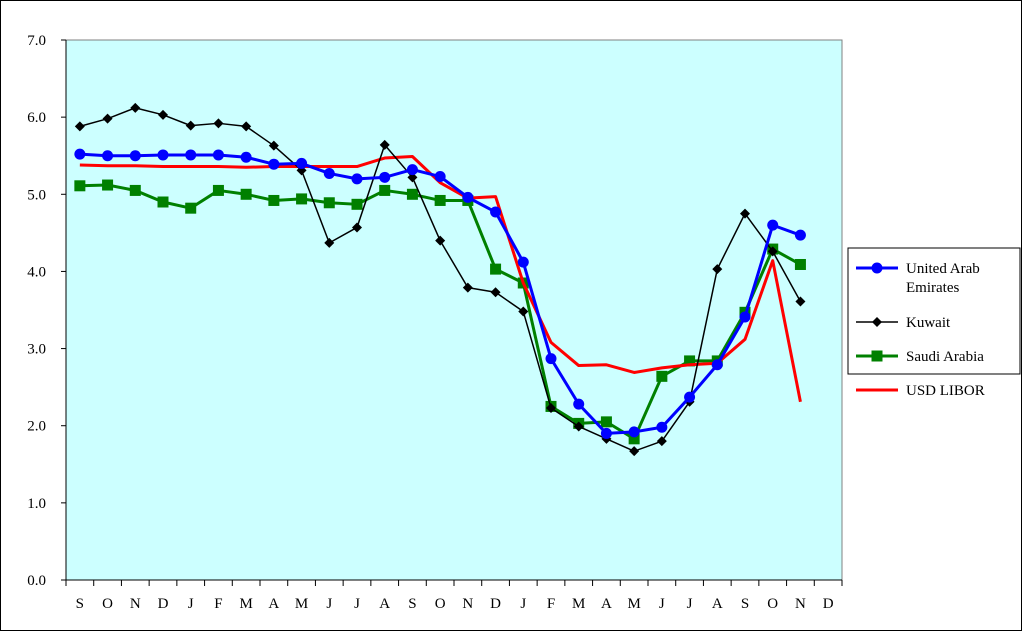 This screenshot has height=631, width=1022. What do you see at coordinates (36, 581) in the screenshot?
I see `y-tick-label: 0.0` at bounding box center [36, 581].